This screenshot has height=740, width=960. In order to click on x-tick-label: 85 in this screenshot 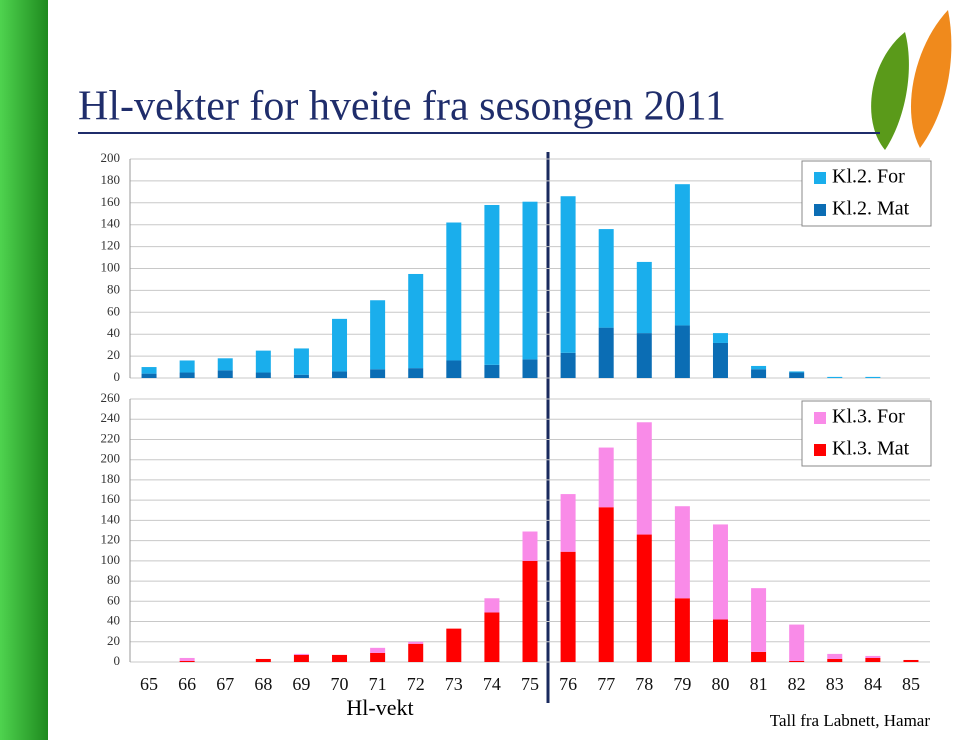, I will do `click(911, 684)`.